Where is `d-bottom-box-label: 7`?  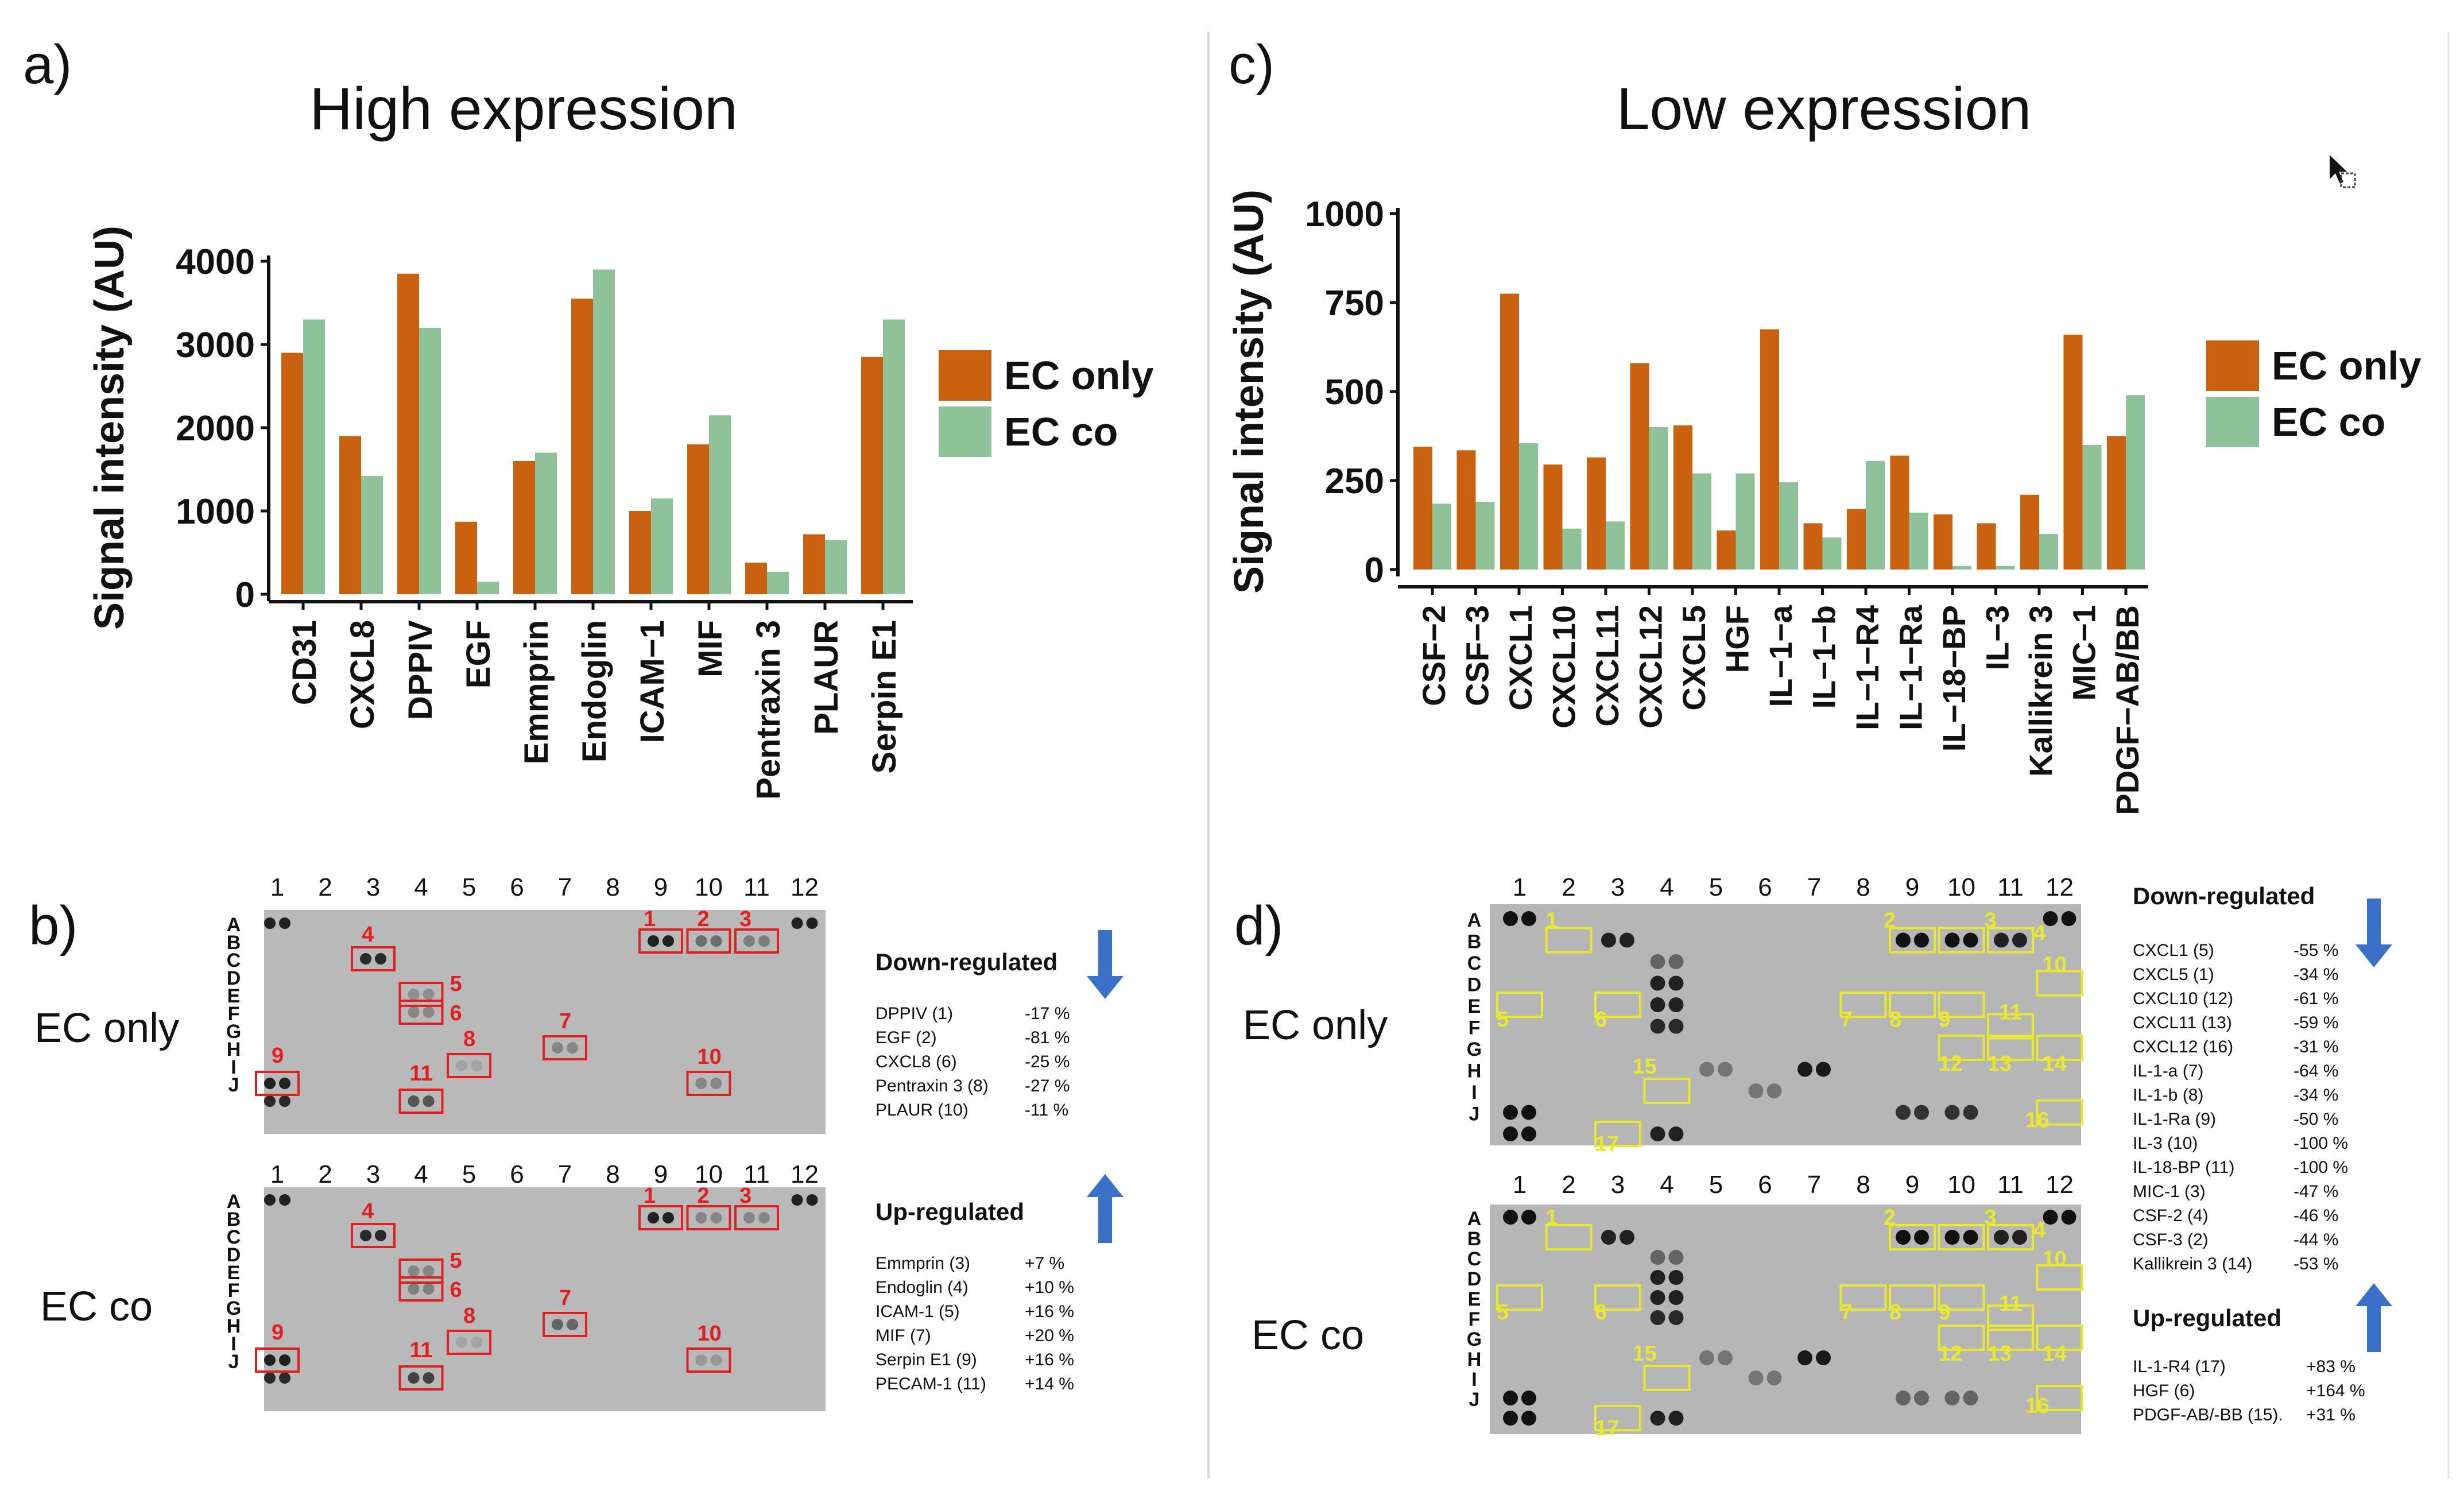
d-bottom-box-label: 7 is located at coordinates (1847, 1313).